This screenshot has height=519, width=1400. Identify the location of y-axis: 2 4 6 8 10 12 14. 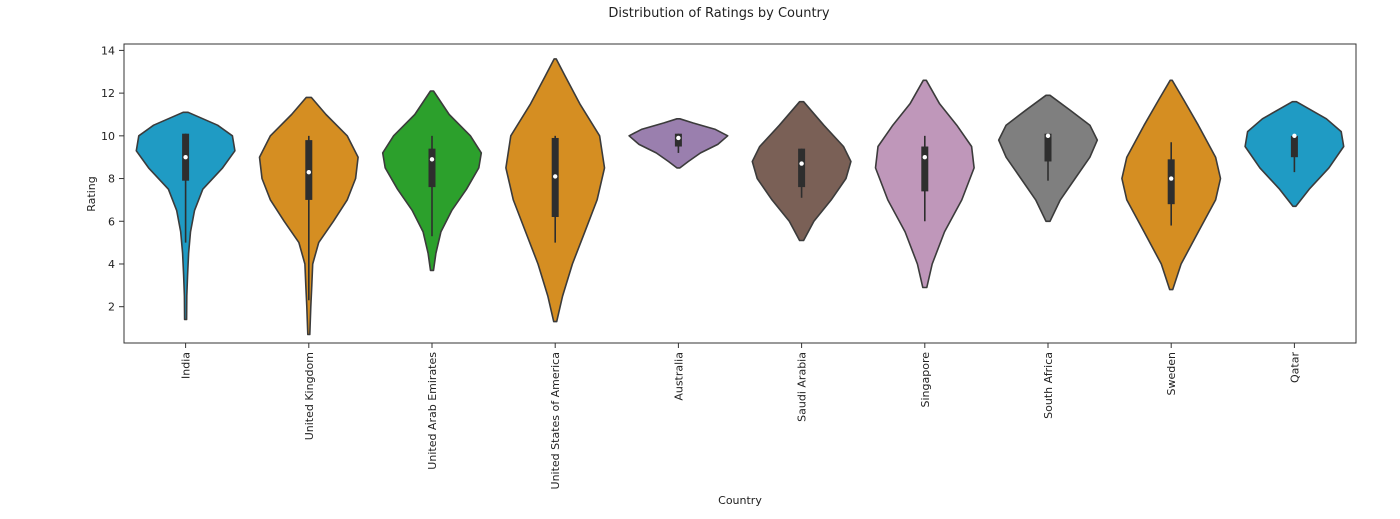
(112, 179).